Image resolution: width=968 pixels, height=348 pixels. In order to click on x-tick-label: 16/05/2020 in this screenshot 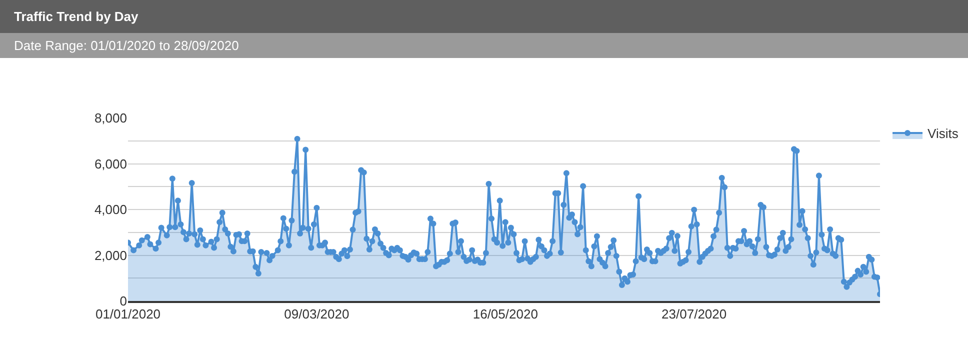, I will do `click(505, 314)`.